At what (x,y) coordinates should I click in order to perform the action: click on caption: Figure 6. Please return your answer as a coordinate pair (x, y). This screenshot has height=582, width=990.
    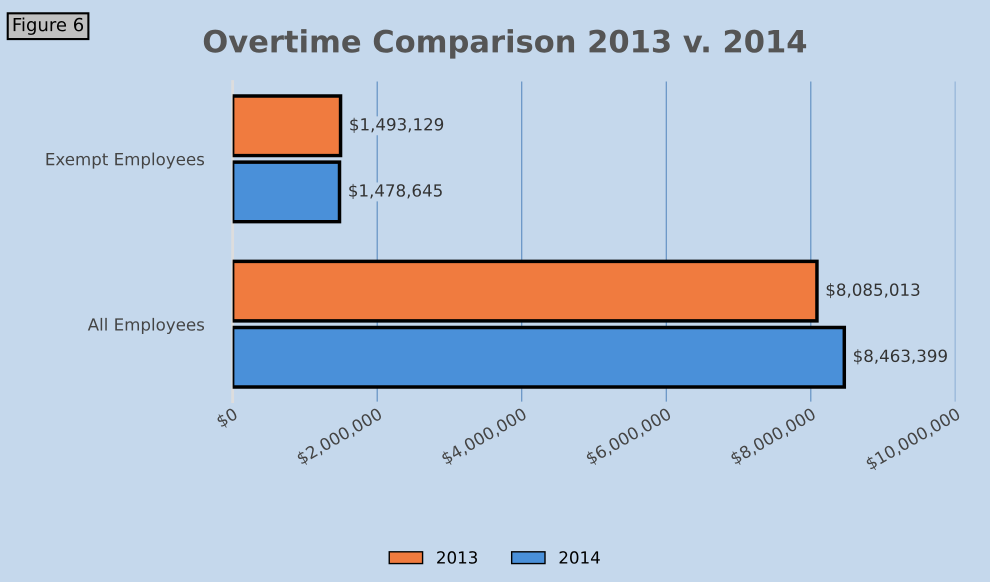
    Looking at the image, I should click on (49, 26).